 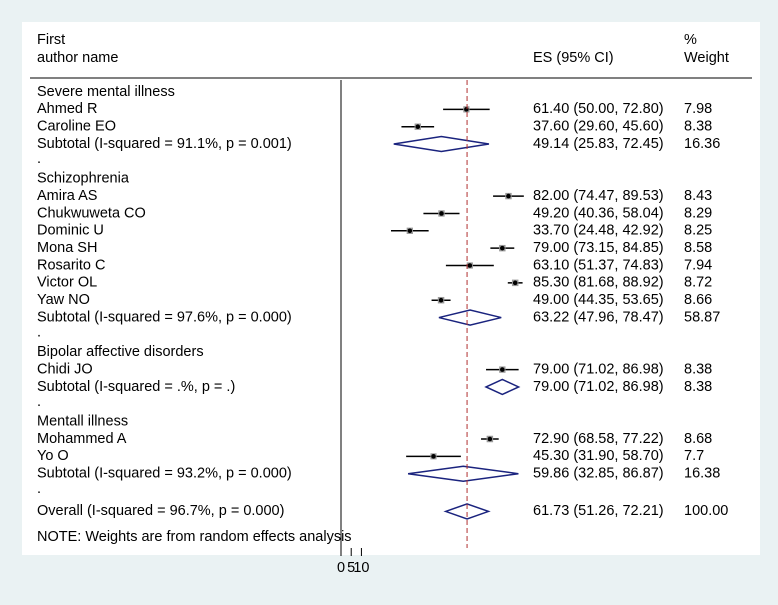 I want to click on row-label: Yaw NO, so click(x=63, y=300).